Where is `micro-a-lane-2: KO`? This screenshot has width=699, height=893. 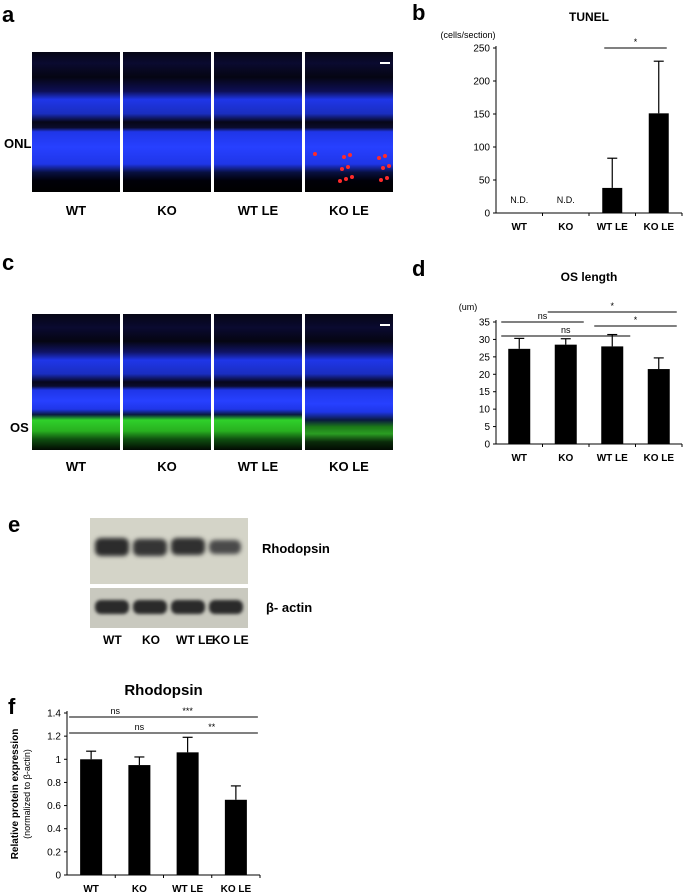
micro-a-lane-2: KO is located at coordinates (167, 210).